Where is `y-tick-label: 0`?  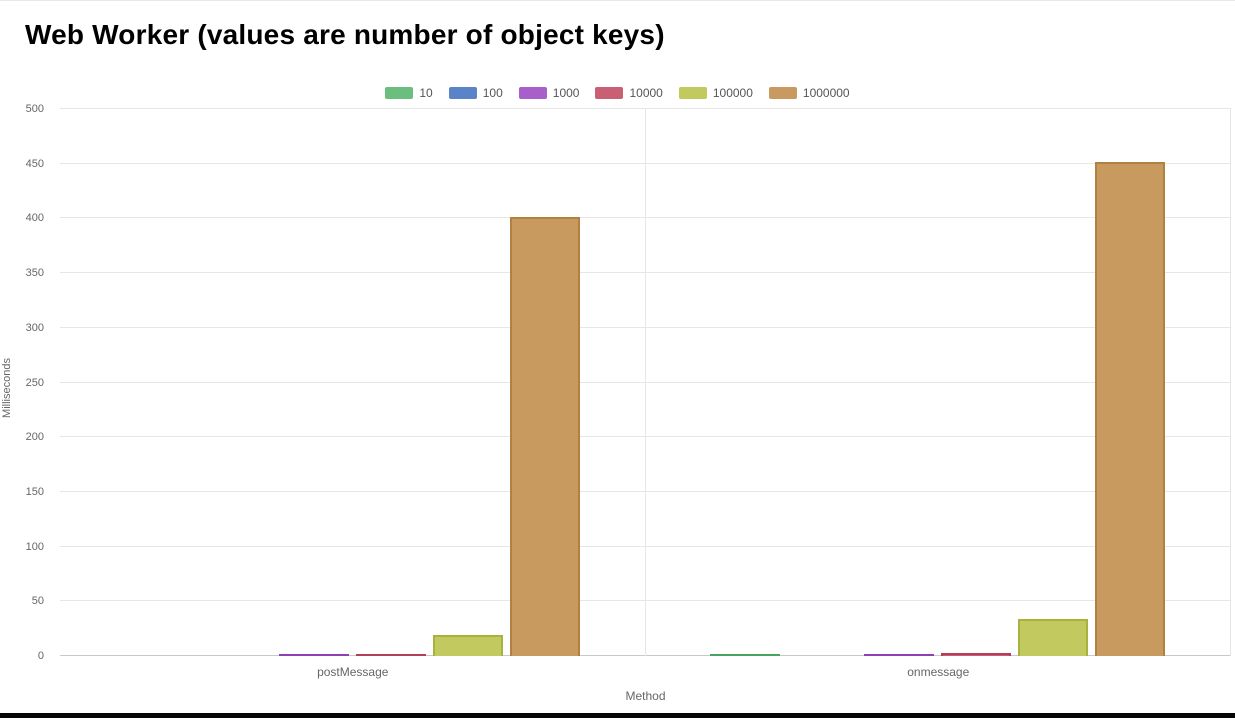
y-tick-label: 0 is located at coordinates (40, 656).